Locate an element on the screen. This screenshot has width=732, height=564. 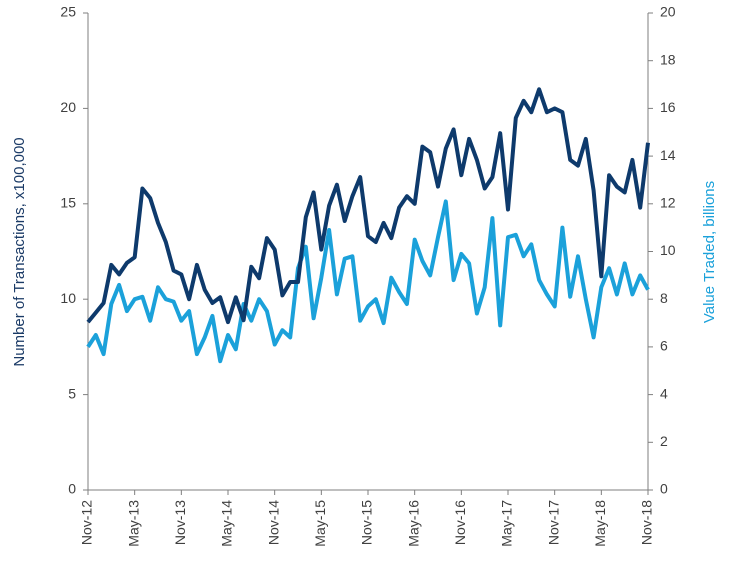
x-tick-label: Nov-12 is located at coordinates (87, 522).